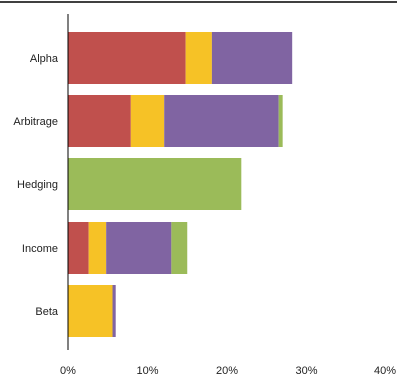 This screenshot has width=397, height=376. What do you see at coordinates (35, 122) in the screenshot?
I see `category-label-arbitrage: Arbitrage` at bounding box center [35, 122].